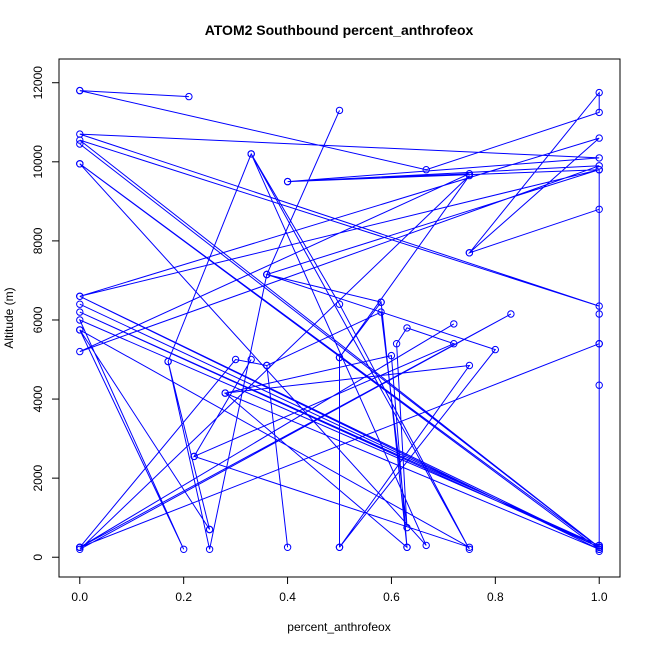 The height and width of the screenshot is (650, 650). Describe the element at coordinates (391, 597) in the screenshot. I see `x-tick-label: 0.6` at that location.